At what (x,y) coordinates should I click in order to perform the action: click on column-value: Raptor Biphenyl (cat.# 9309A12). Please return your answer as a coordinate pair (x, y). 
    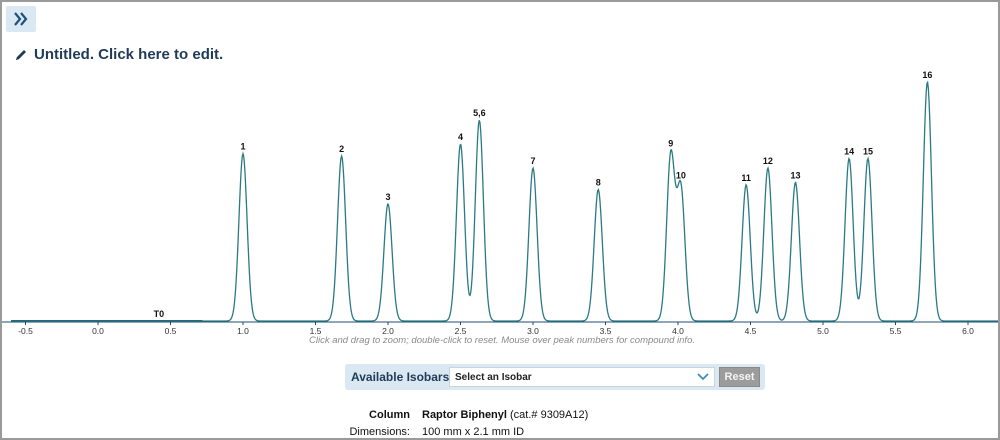
    Looking at the image, I should click on (505, 415).